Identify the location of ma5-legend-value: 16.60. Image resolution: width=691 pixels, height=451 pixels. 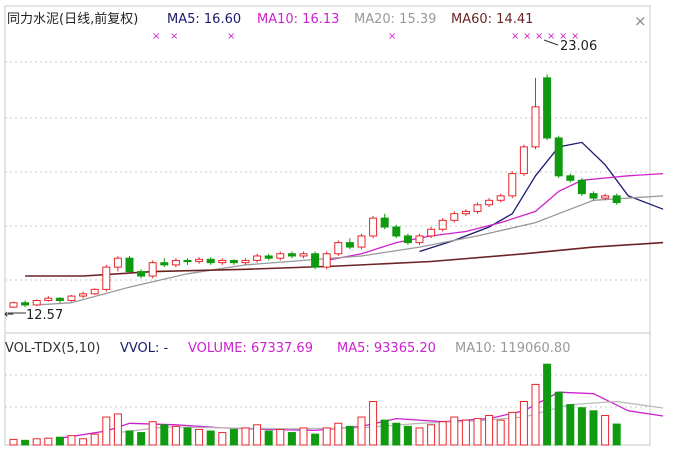
(222, 19).